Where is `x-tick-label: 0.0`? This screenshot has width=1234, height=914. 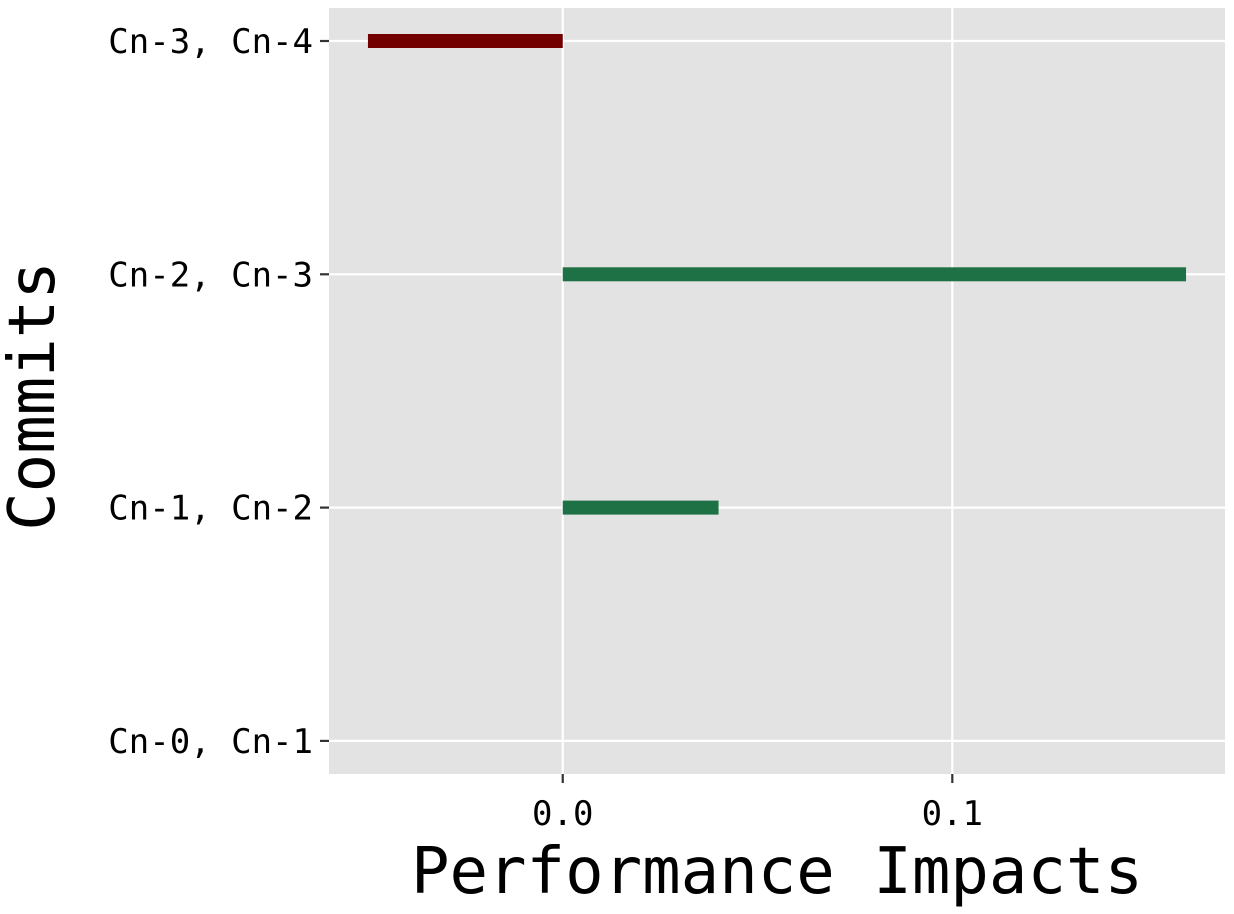
x-tick-label: 0.0 is located at coordinates (562, 814).